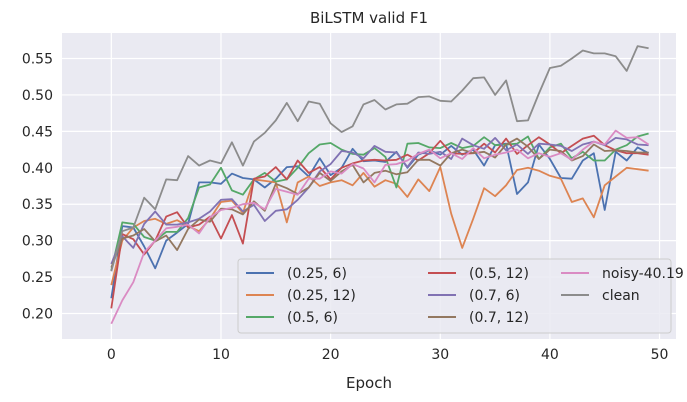  Describe the element at coordinates (37, 96) in the screenshot. I see `y-tick-label: 0.50` at that location.